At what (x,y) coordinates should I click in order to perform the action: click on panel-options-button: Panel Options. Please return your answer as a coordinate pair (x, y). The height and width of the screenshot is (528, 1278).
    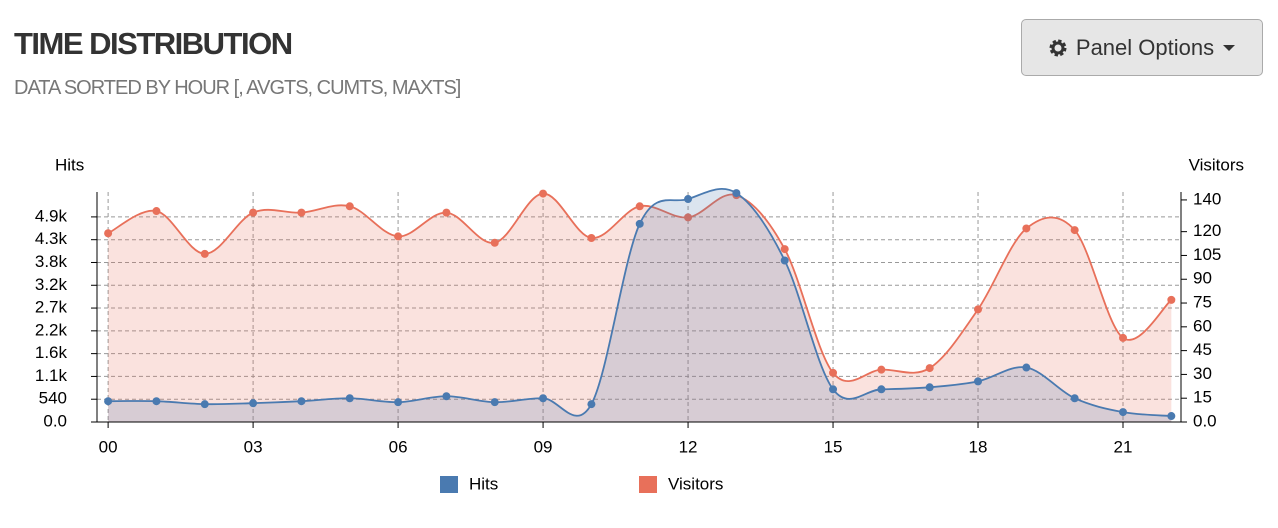
    Looking at the image, I should click on (1142, 47).